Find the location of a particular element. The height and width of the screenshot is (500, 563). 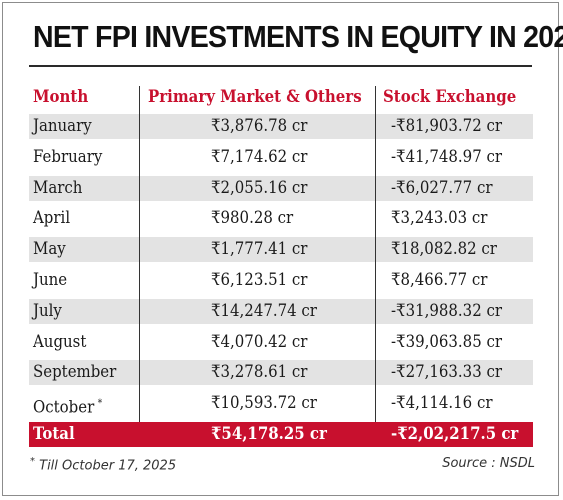

table-row: January ₹3,876.78 cr -₹81,903.72 cr is located at coordinates (281, 126).